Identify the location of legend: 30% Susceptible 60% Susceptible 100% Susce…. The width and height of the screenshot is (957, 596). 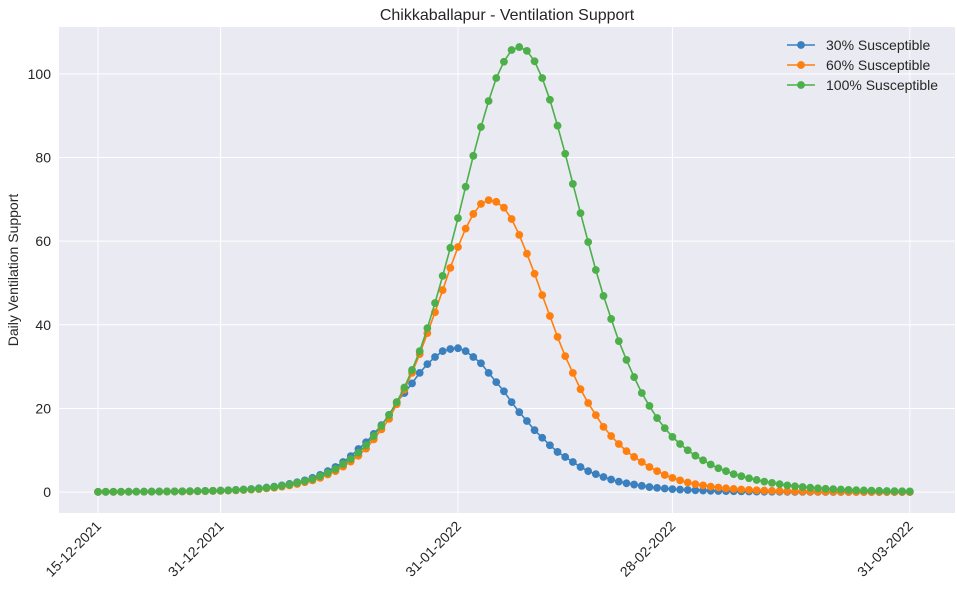
(862, 65).